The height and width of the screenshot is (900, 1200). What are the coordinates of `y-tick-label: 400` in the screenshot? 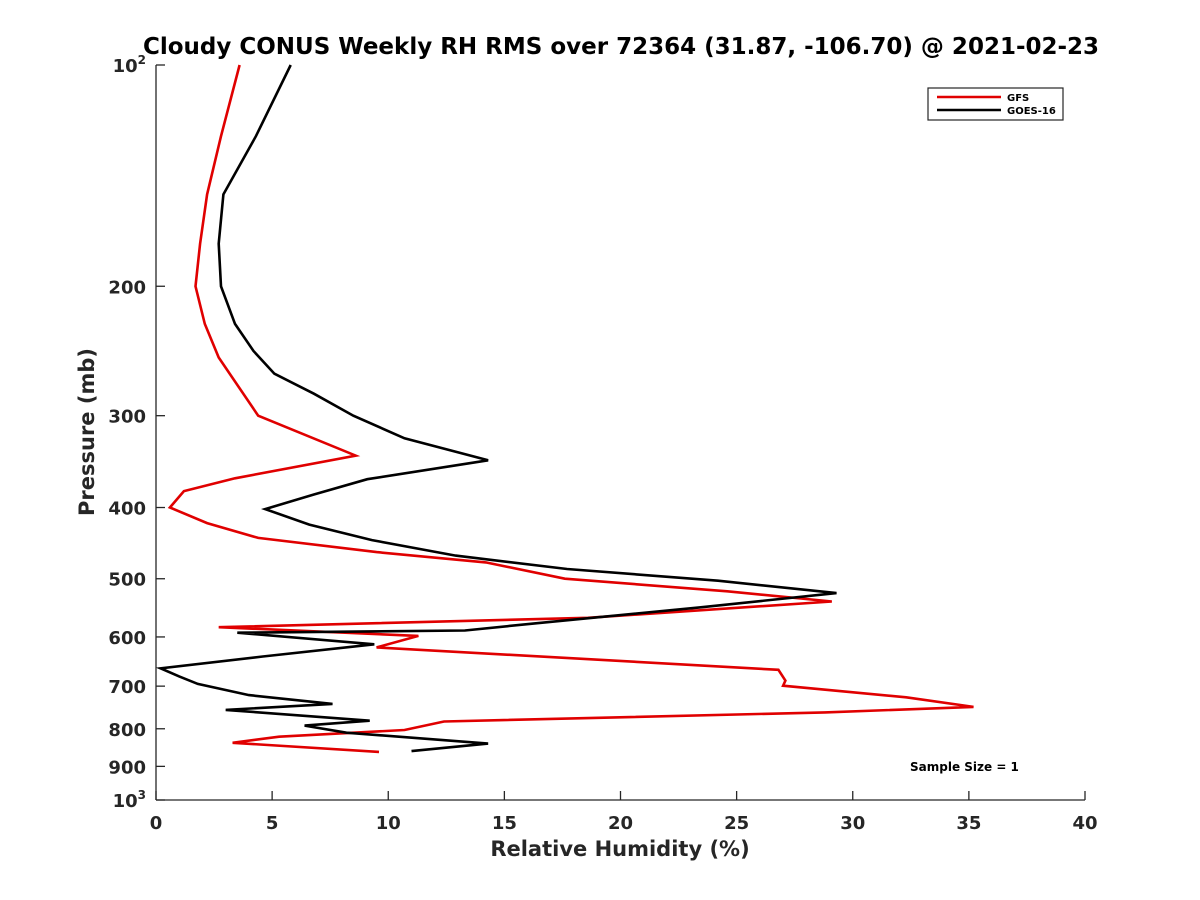 It's located at (127, 509).